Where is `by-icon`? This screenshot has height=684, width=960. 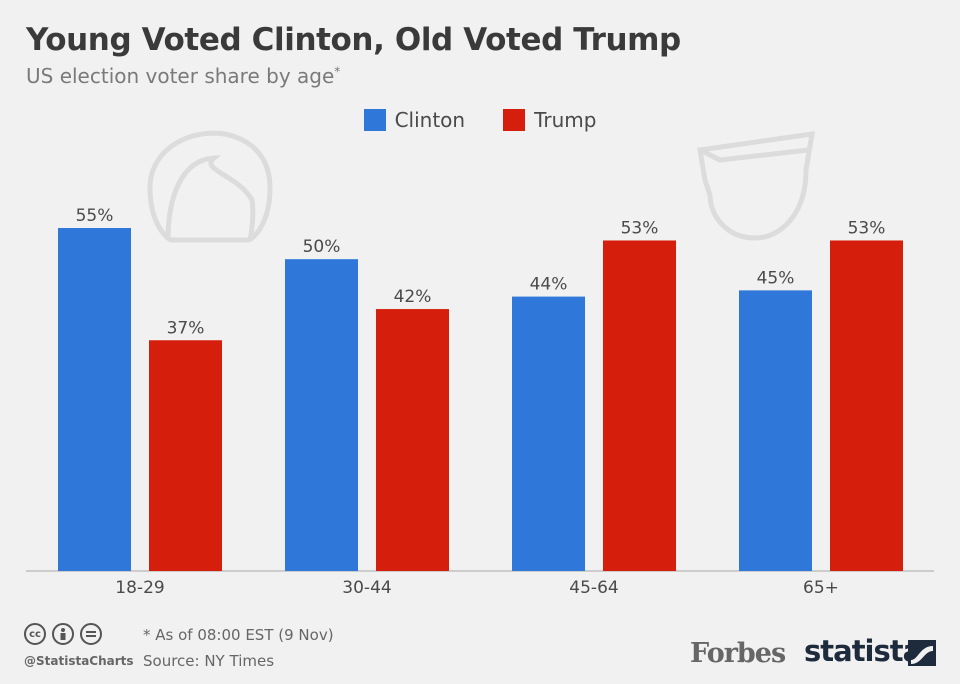 by-icon is located at coordinates (63, 634).